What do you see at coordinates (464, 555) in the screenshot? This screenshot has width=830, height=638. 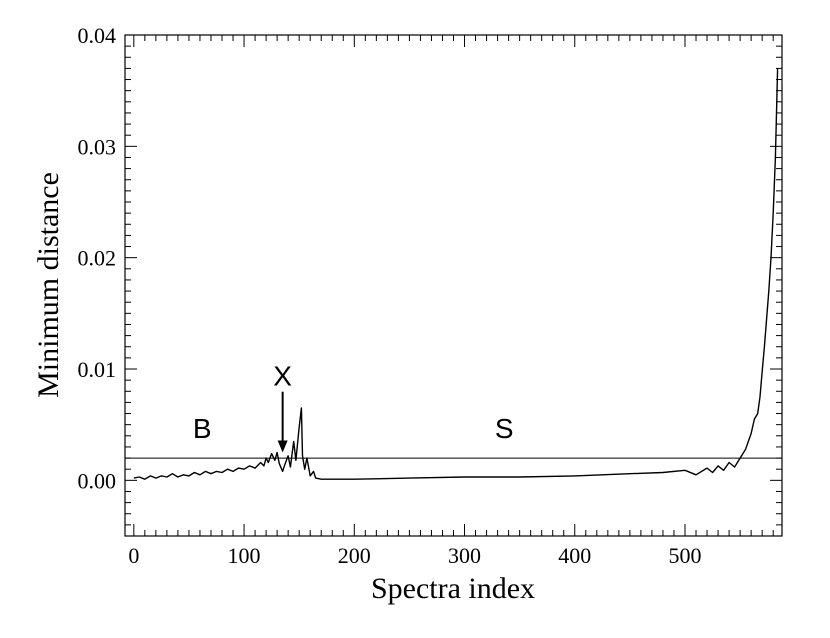 I see `x-tick-label: 300` at bounding box center [464, 555].